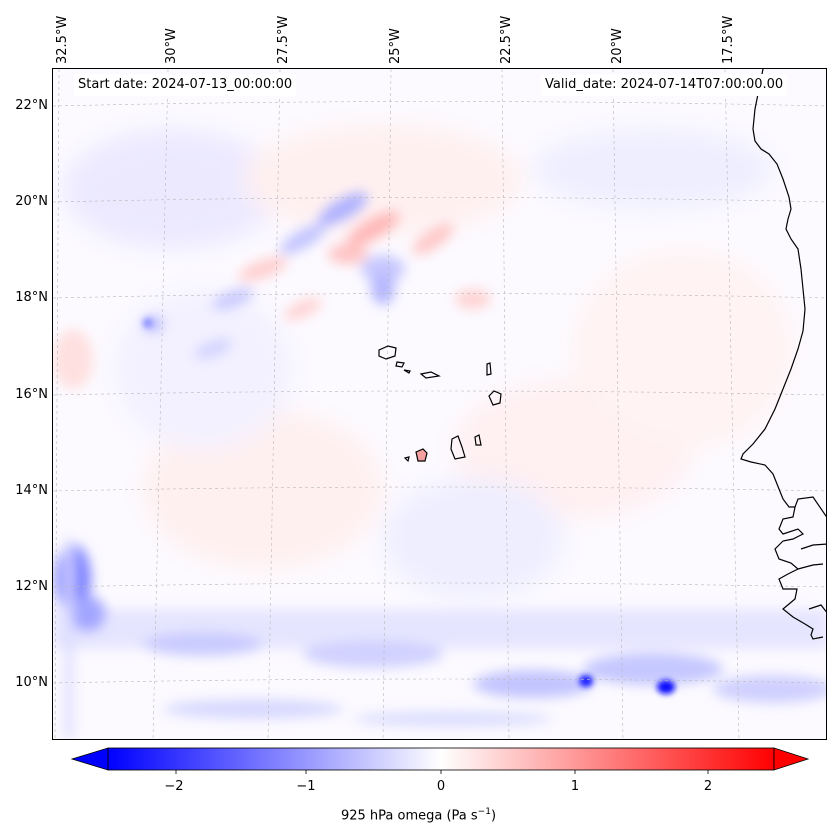  What do you see at coordinates (495, 398) in the screenshot?
I see `island-boa-vista` at bounding box center [495, 398].